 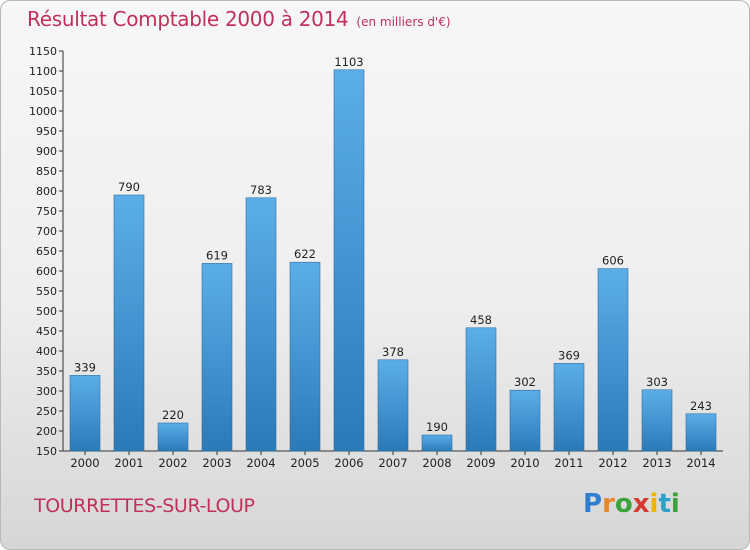 What do you see at coordinates (46, 171) in the screenshot?
I see `y-tick-label: 850` at bounding box center [46, 171].